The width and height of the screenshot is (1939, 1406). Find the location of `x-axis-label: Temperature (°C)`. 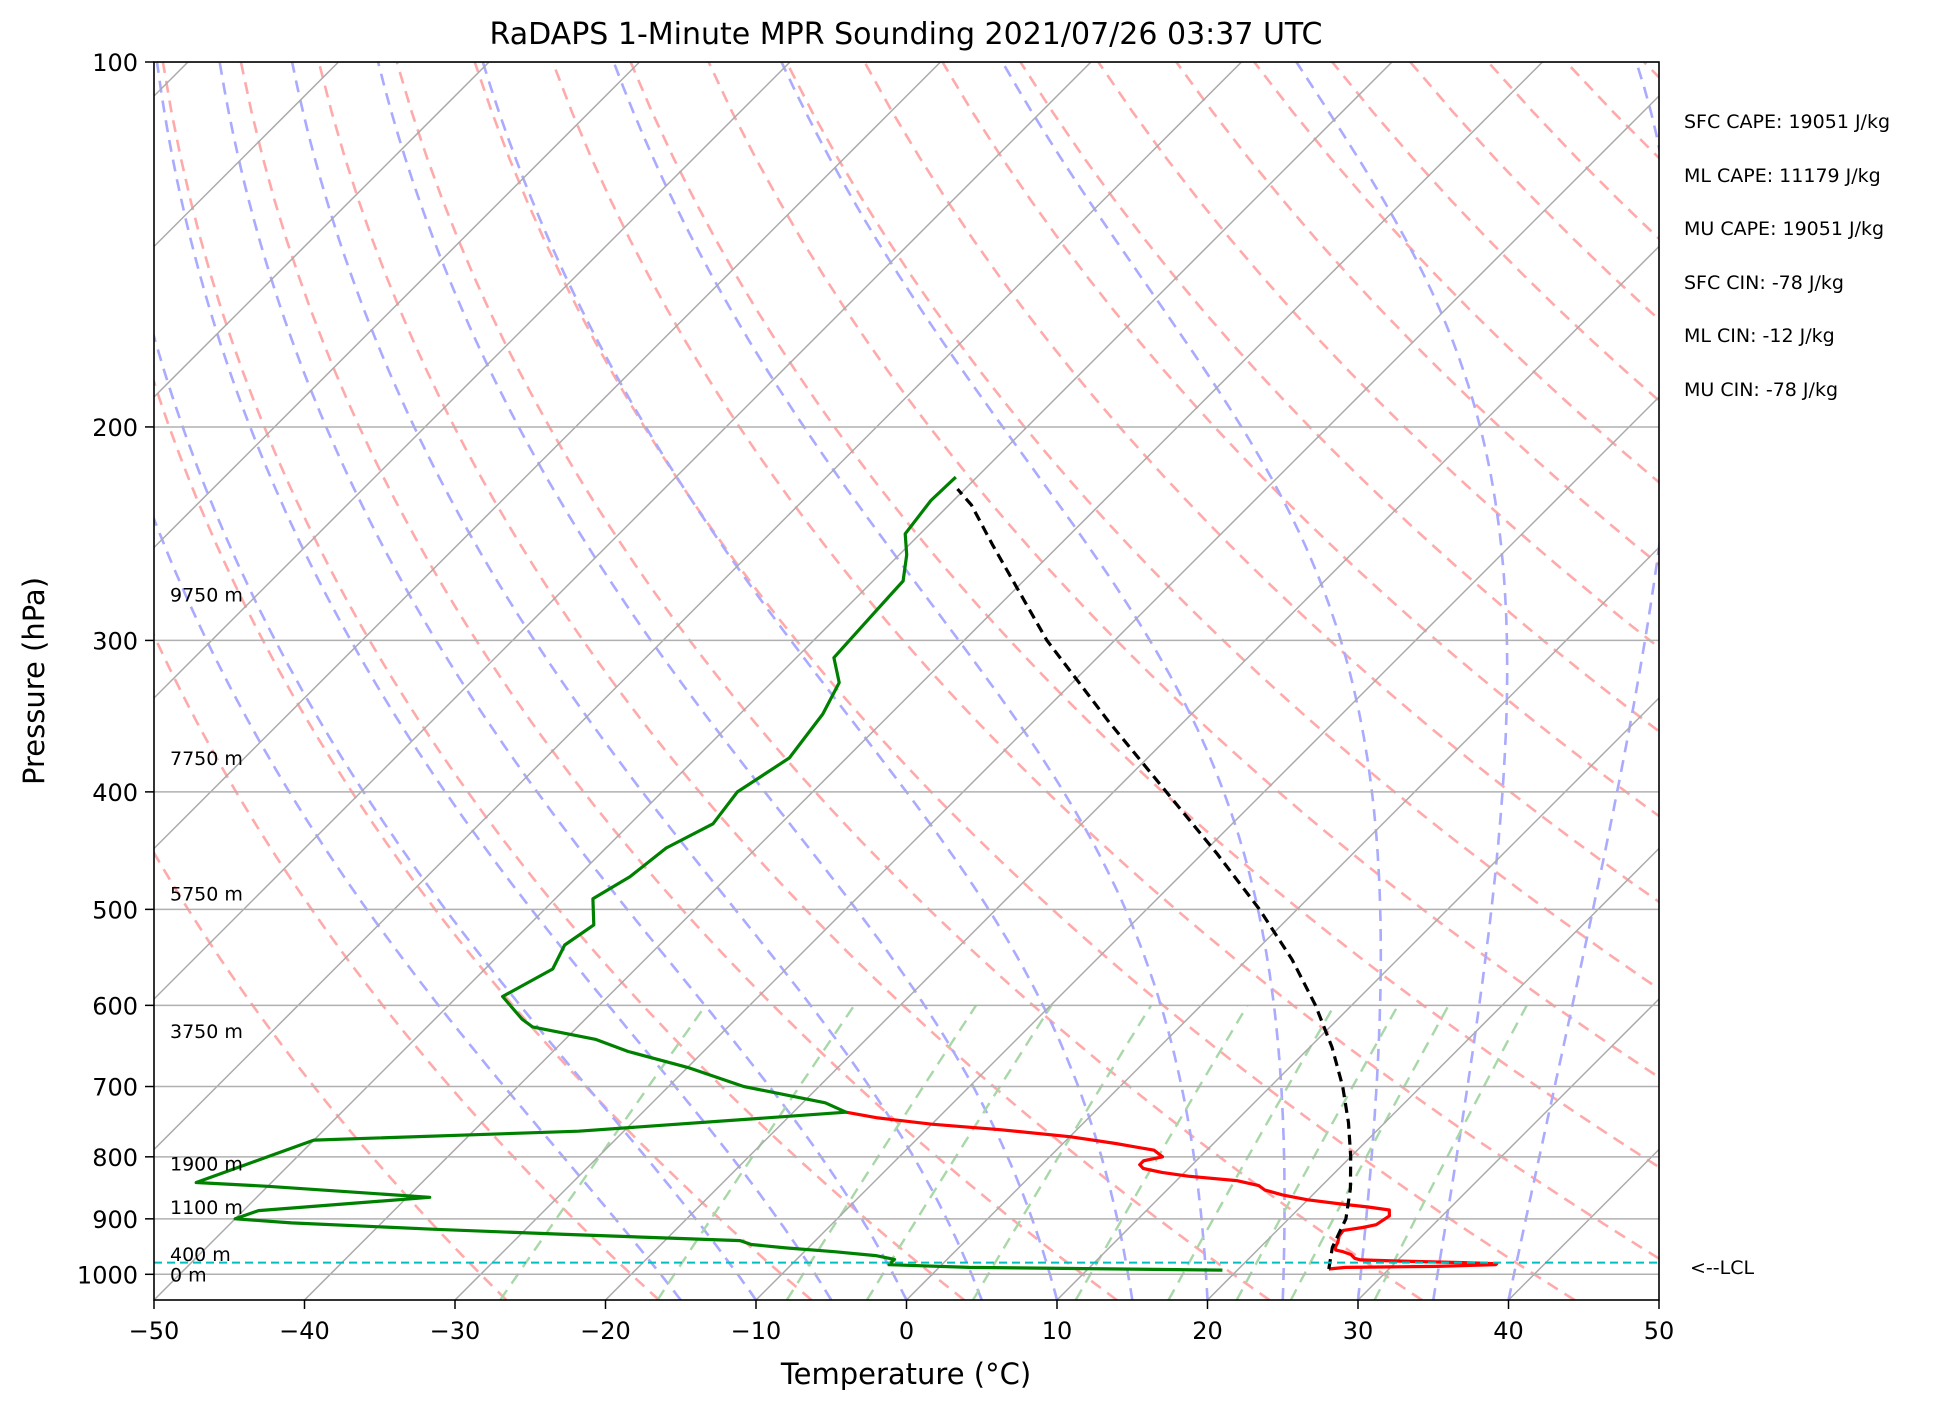

x-axis-label: Temperature (°C) is located at coordinates (905, 1374).